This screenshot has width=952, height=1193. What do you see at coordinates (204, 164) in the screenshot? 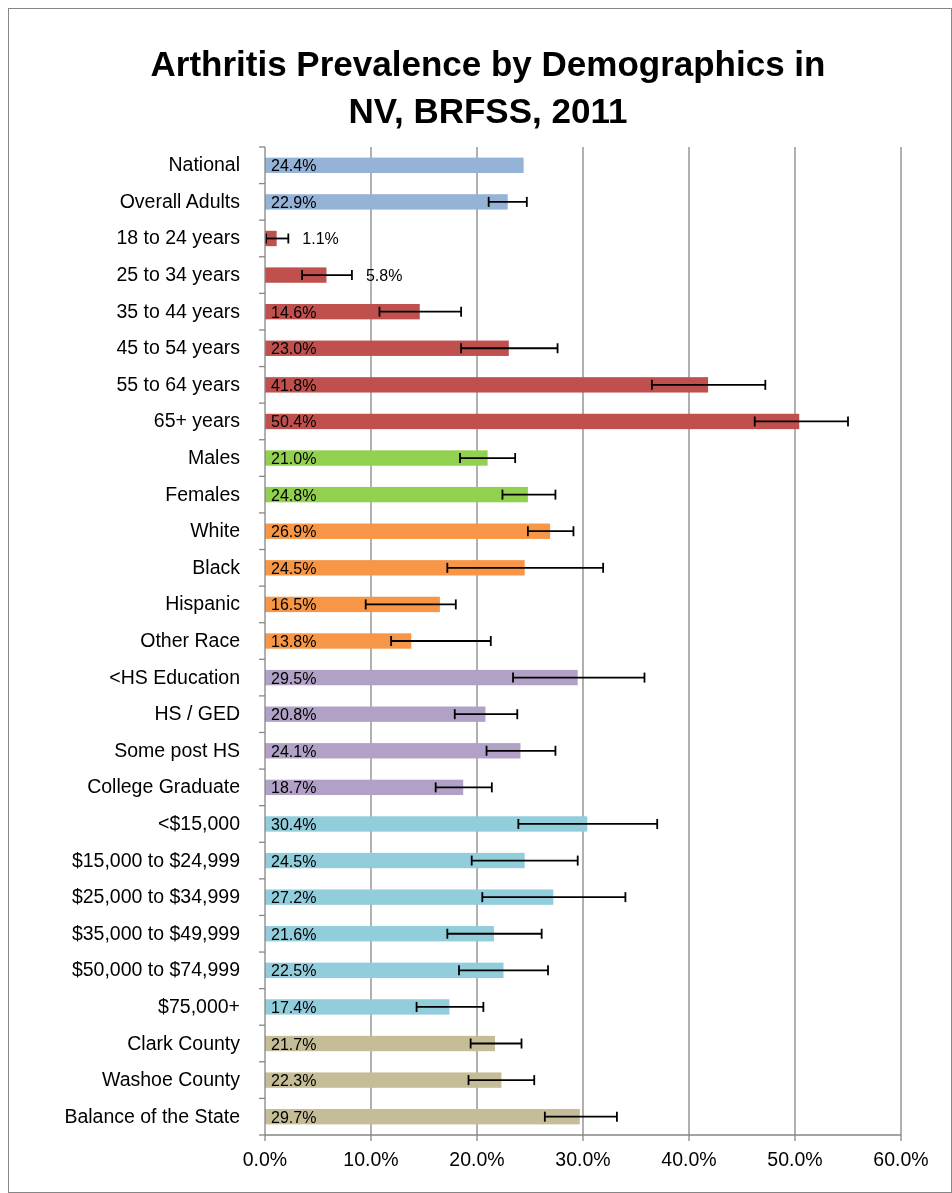
I see `y-tick-label: National` at bounding box center [204, 164].